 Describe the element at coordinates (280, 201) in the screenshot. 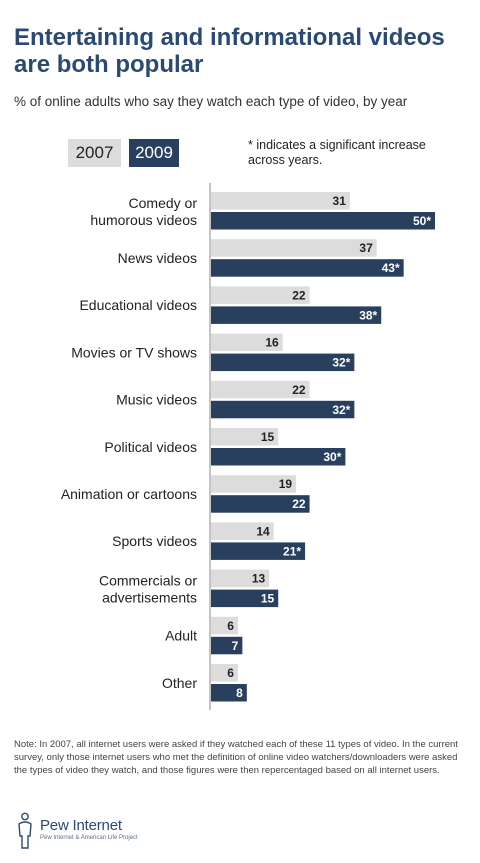

I see `bar-2007-comedy-or-humorous-videos` at that location.